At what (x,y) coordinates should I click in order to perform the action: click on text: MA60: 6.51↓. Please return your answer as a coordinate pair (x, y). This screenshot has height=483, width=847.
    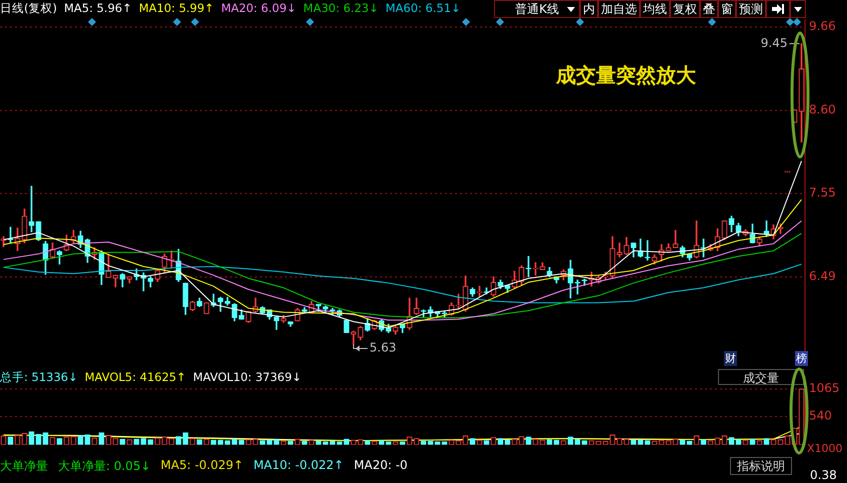
    Looking at the image, I should click on (423, 8).